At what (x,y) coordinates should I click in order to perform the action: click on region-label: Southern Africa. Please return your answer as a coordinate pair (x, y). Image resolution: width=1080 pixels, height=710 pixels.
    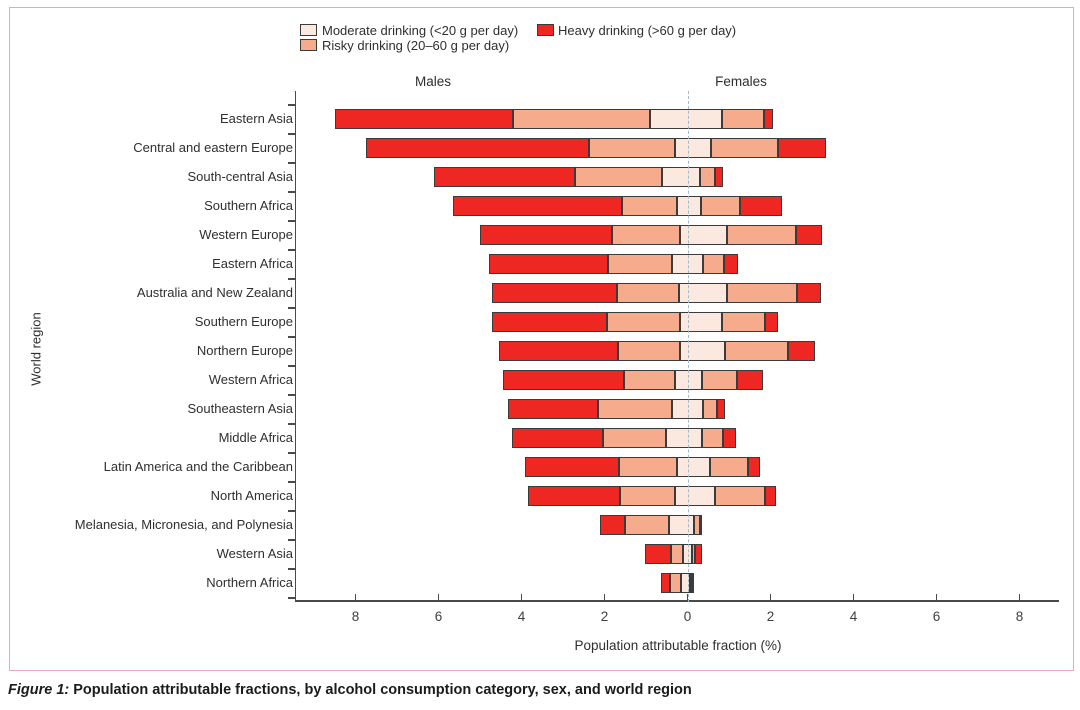
    Looking at the image, I should click on (248, 205).